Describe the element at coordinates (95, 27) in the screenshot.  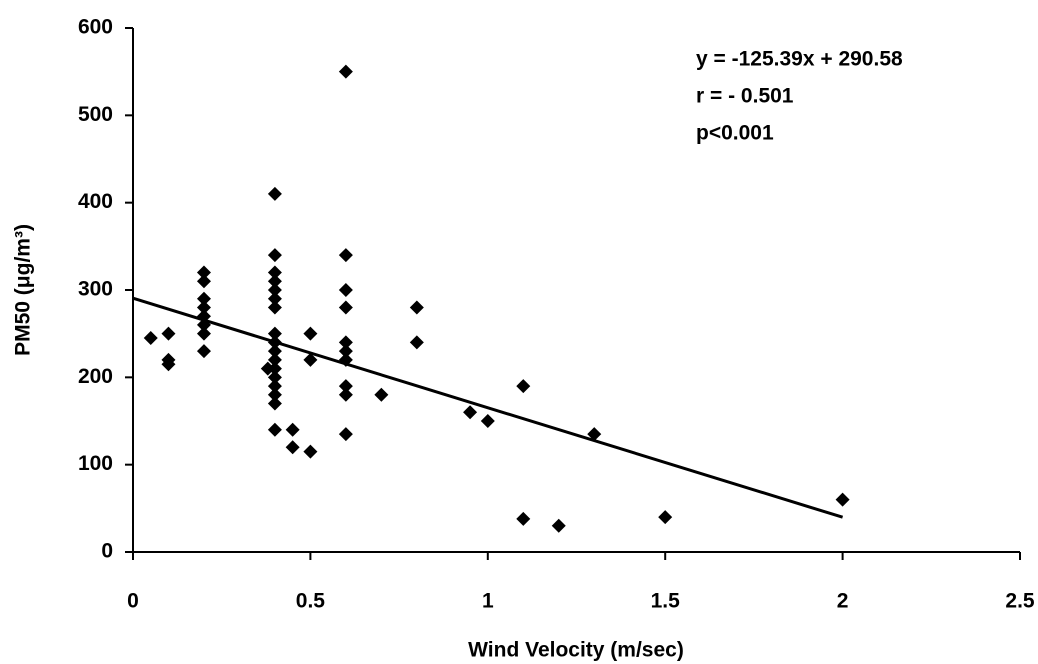
I see `y-tick-label: 600` at that location.